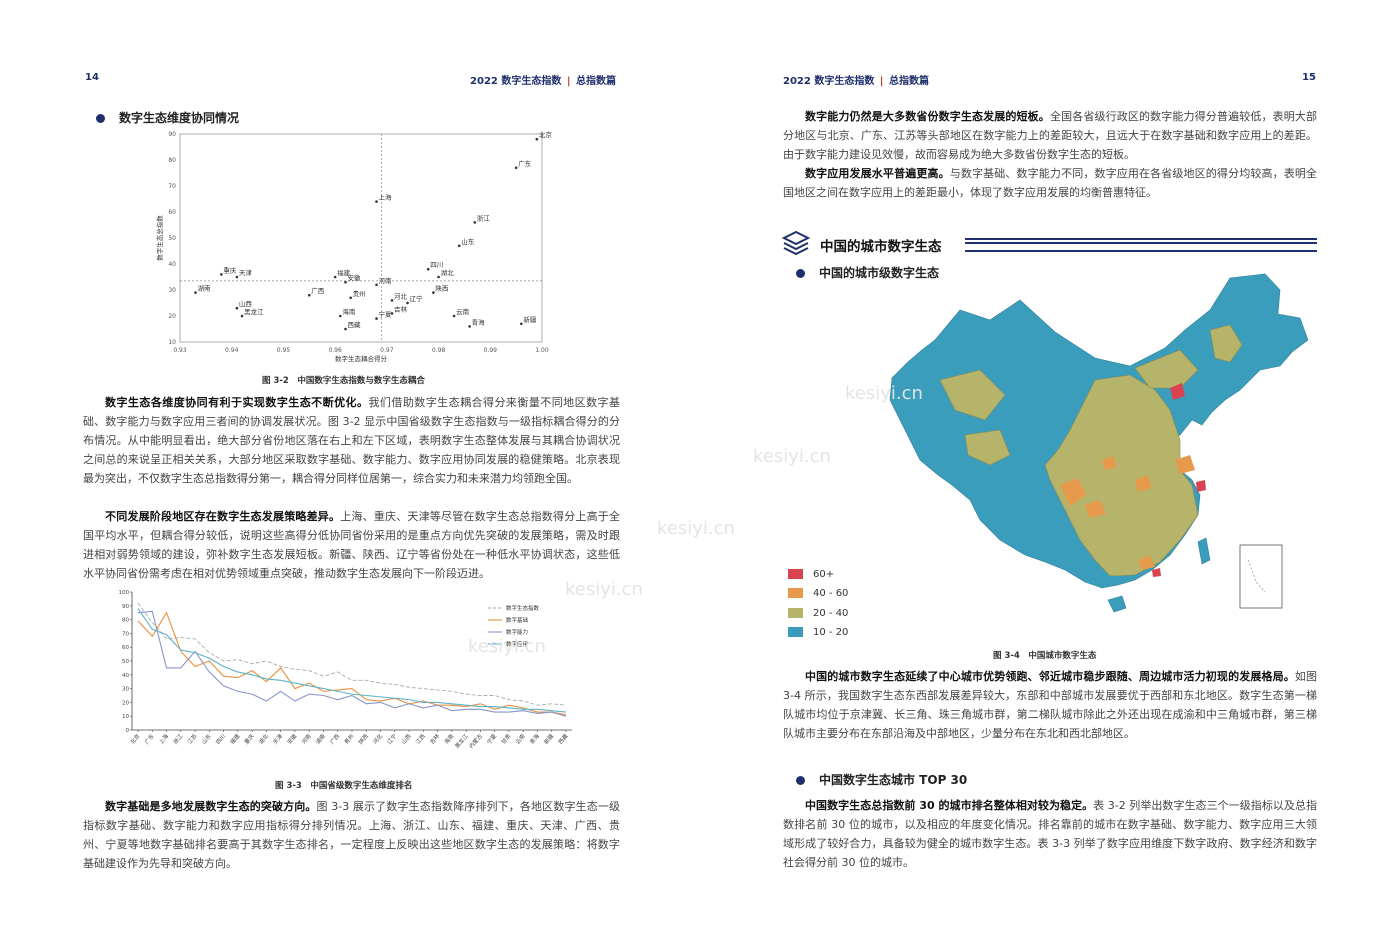 The image size is (1400, 950). I want to click on section-title-text: 数字生态维度协同情况, so click(179, 118).